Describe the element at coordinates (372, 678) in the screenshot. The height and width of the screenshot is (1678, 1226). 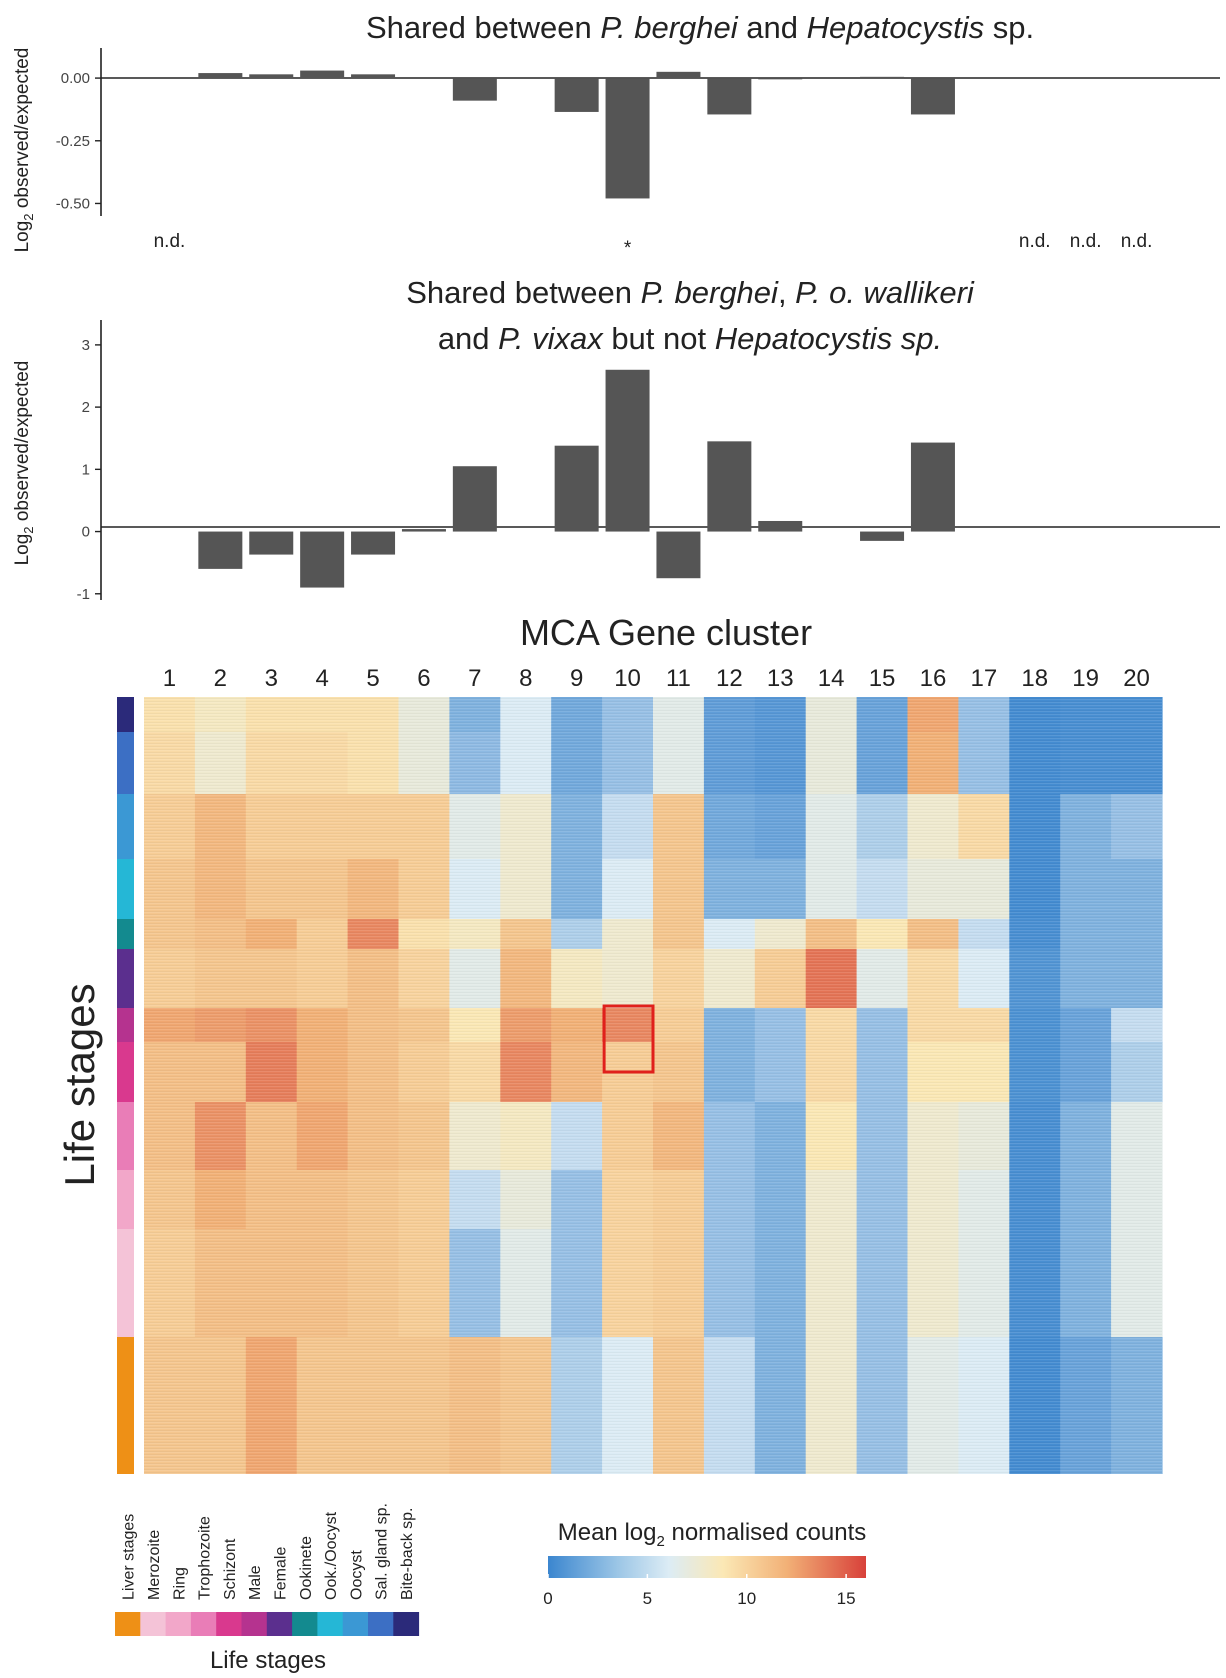
I see `heatmap-column-label: 5` at that location.